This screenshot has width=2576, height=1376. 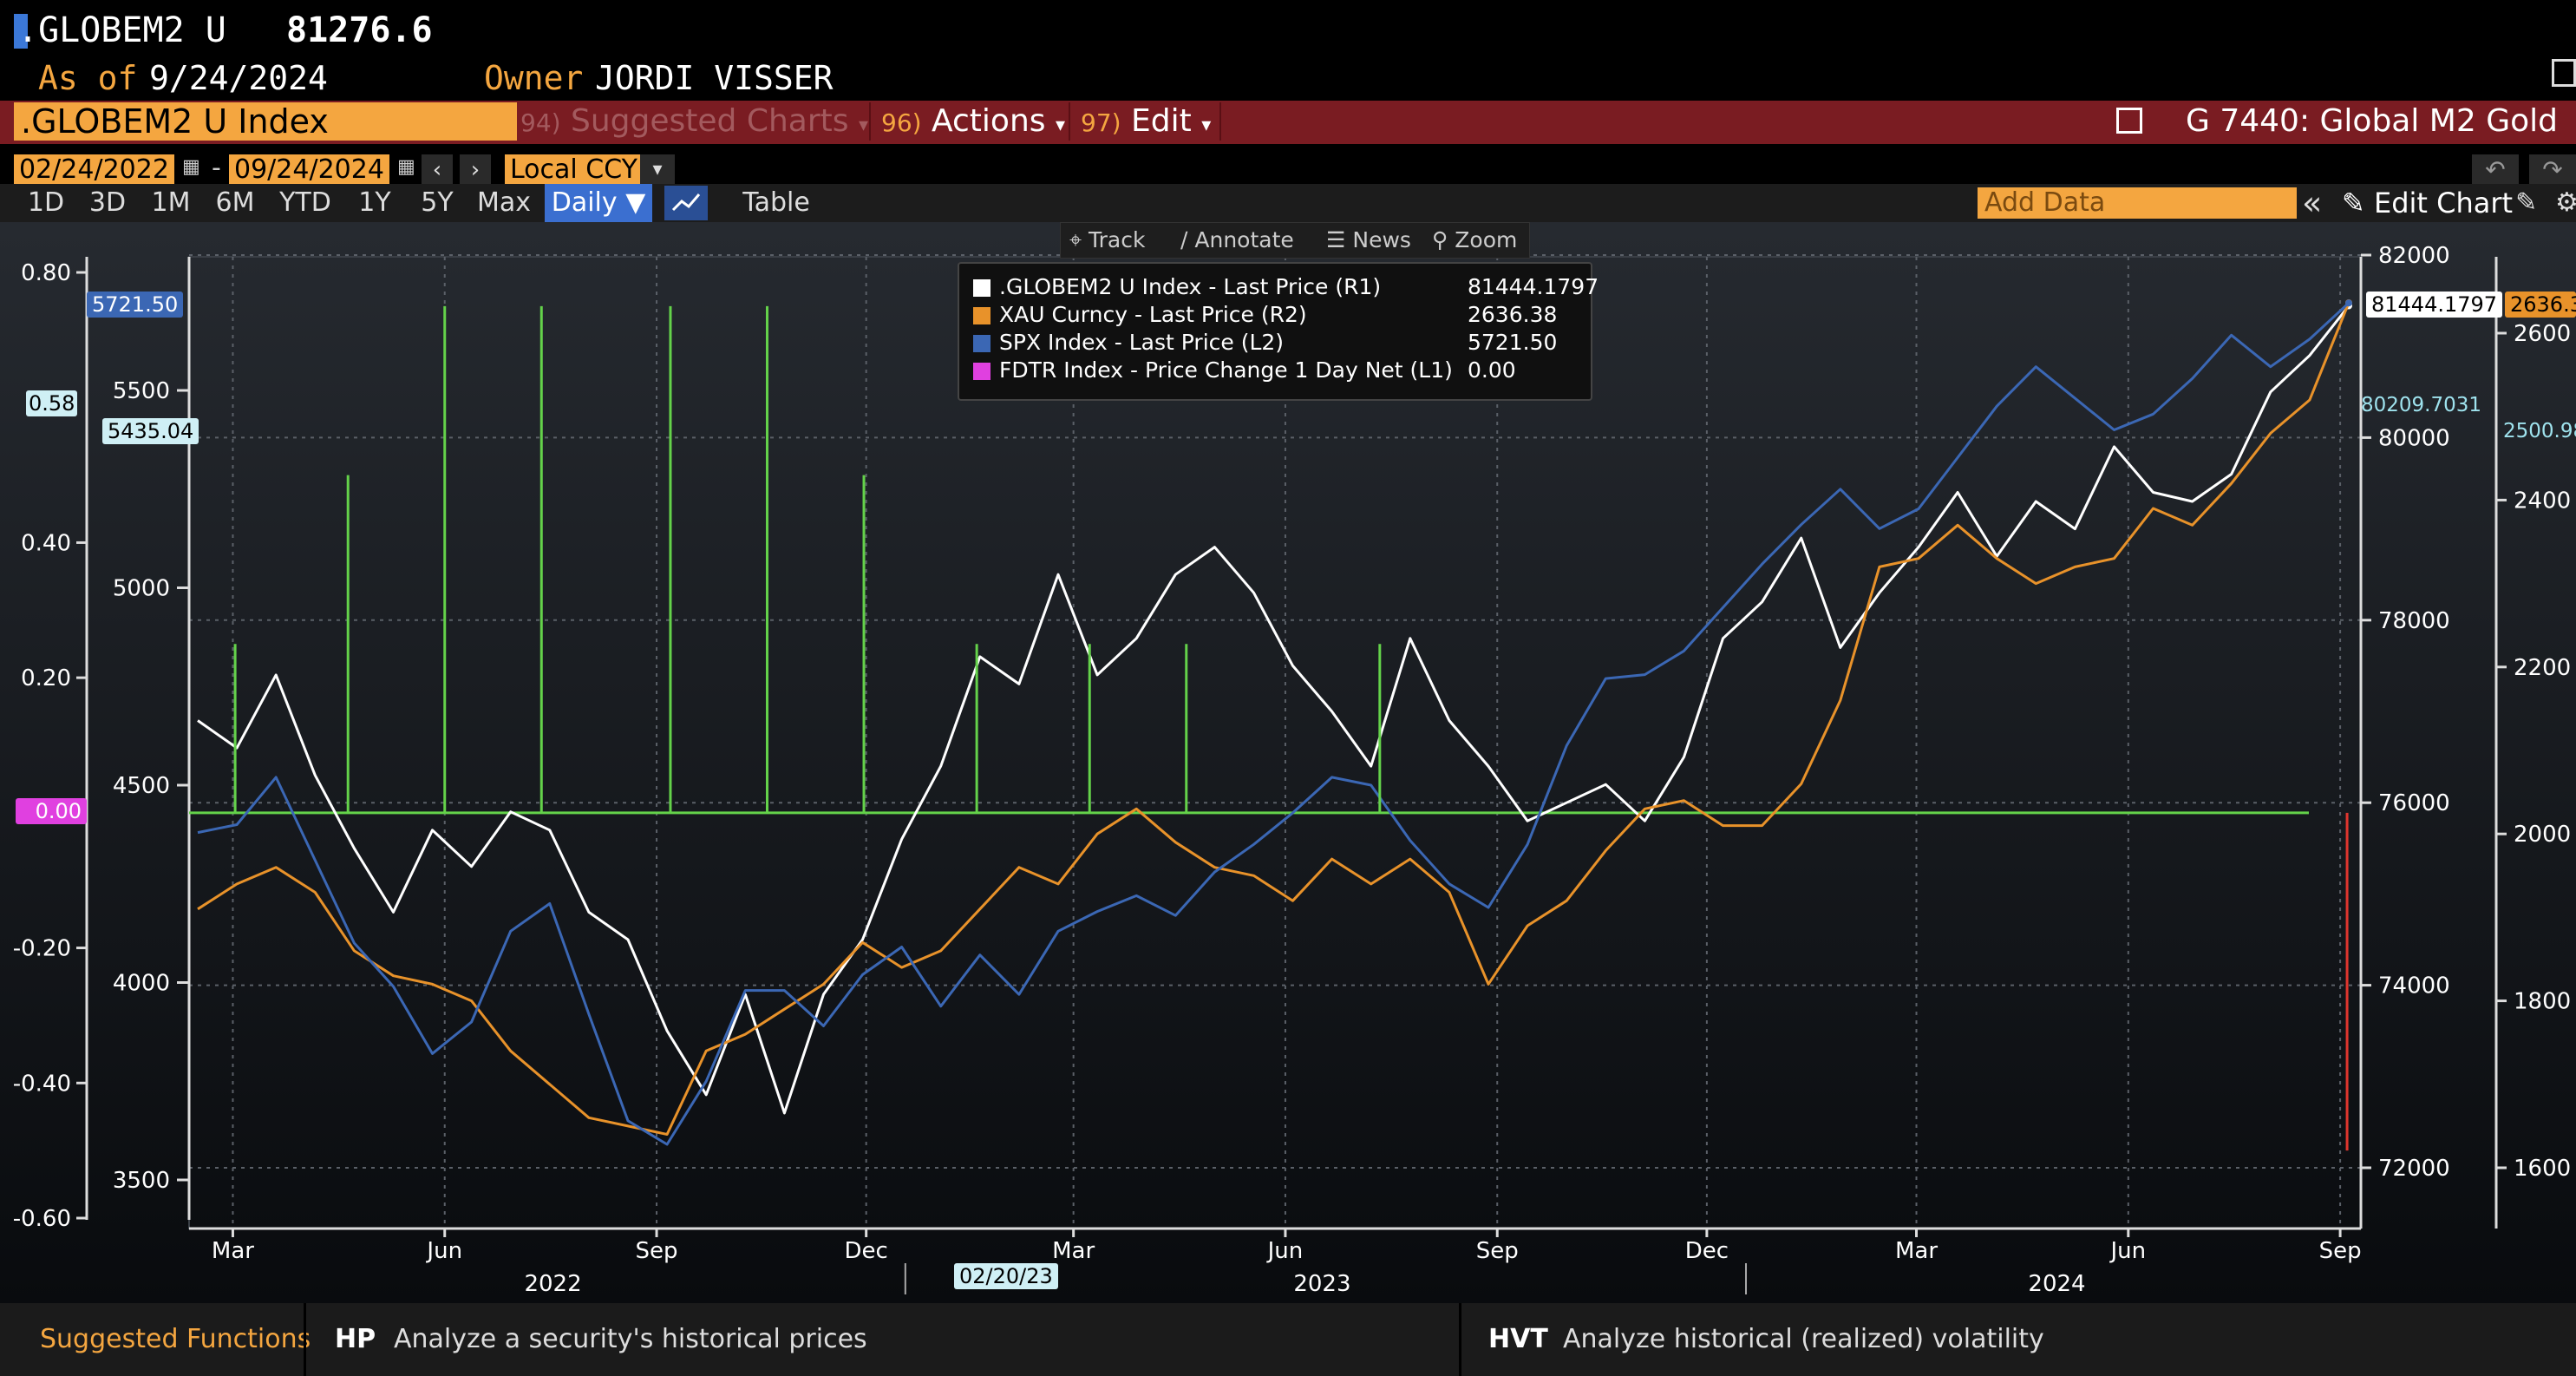 I want to click on window-icon, so click(x=2564, y=73).